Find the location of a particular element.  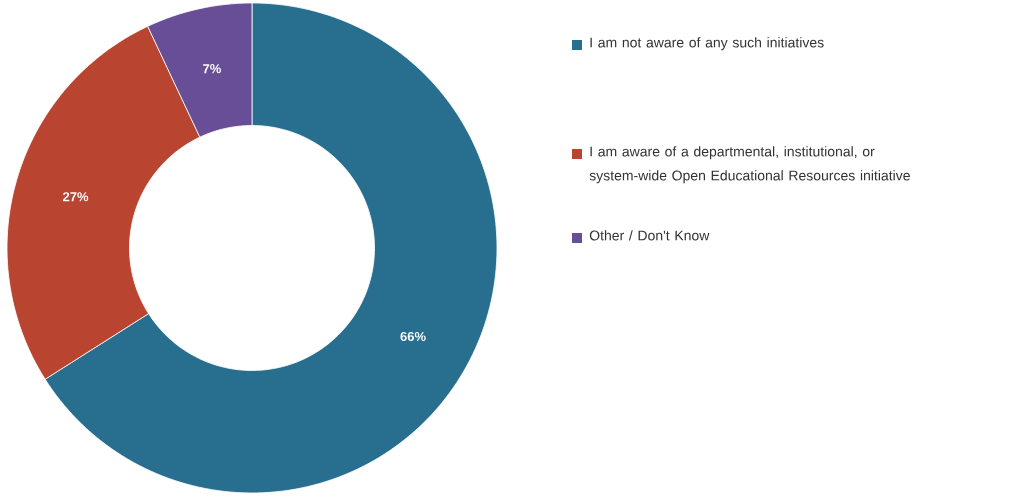

legend-label: I am aware of a departmental, institutional, or system-wide Open Educational Resources initiative is located at coordinates (749, 165).